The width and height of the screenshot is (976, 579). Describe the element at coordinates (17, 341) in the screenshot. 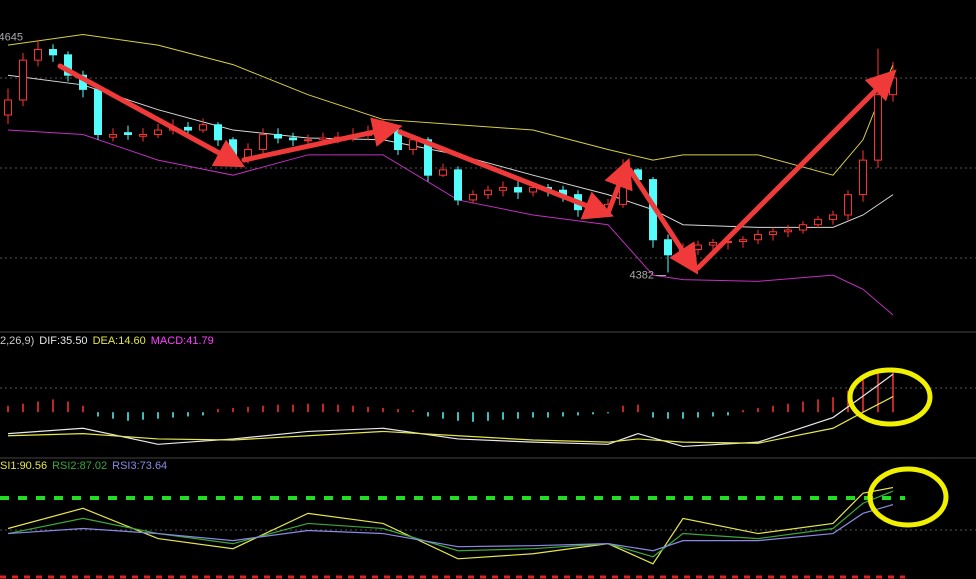

I see `panel-title: 2,26,9)` at that location.